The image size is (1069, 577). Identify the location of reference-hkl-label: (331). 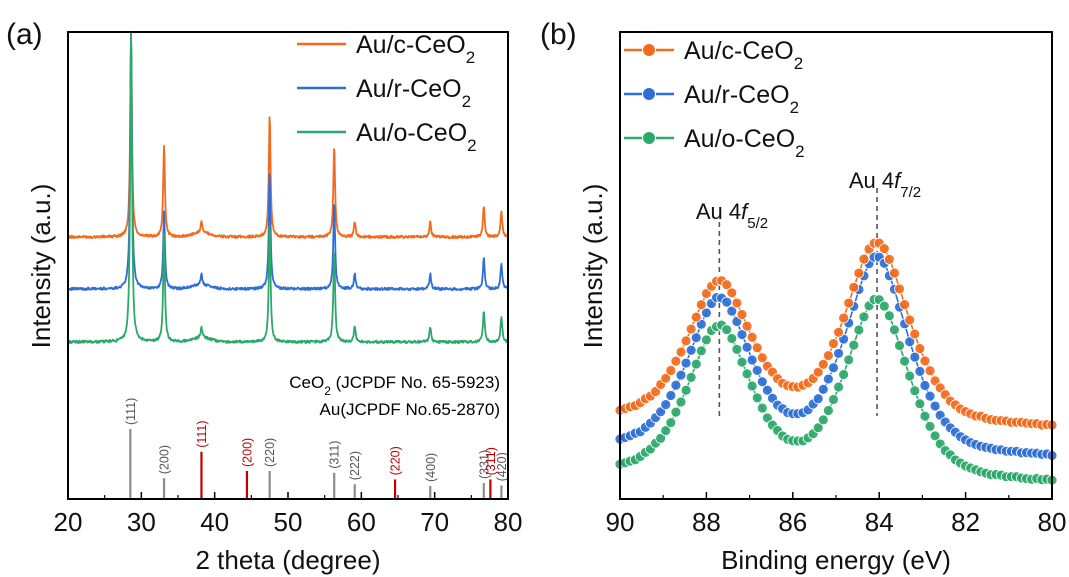
(484, 464).